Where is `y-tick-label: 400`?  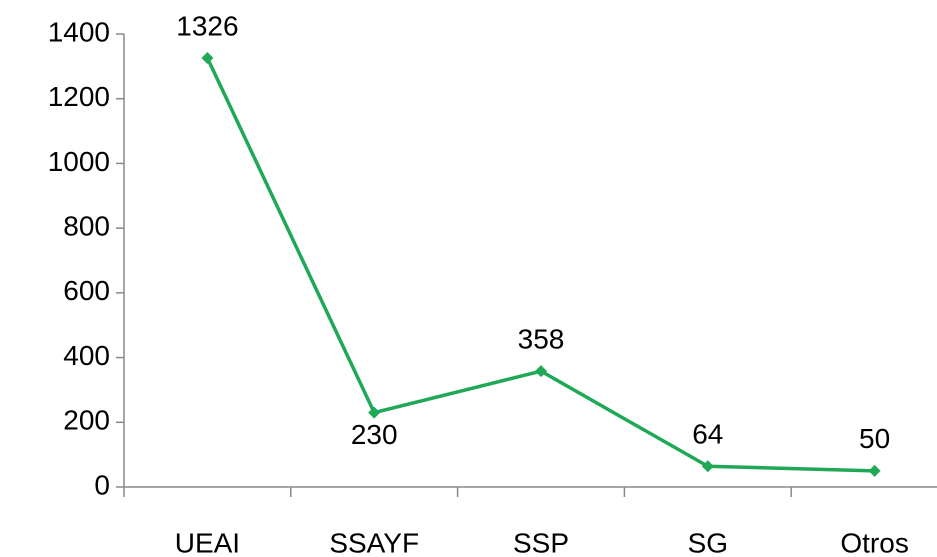 y-tick-label: 400 is located at coordinates (86, 355).